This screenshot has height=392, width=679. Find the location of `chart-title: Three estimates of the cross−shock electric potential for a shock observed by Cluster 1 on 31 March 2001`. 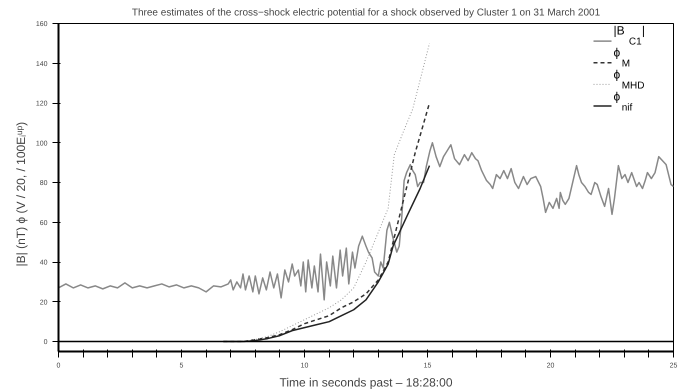

chart-title: Three estimates of the cross−shock electric potential for a shock observed by Cluster 1 on 31 March 2001 is located at coordinates (366, 13).